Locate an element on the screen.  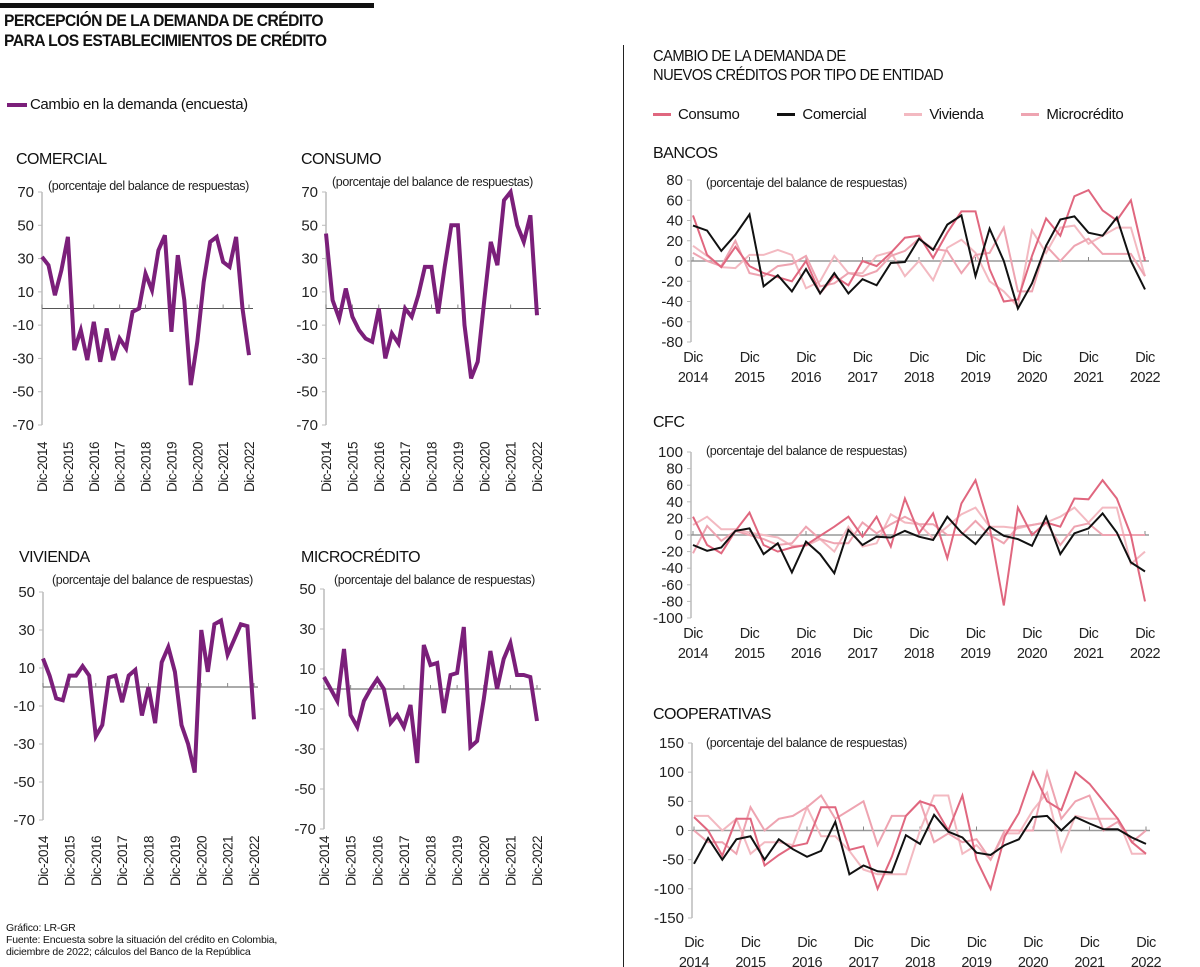
y-tick-label: -150 is located at coordinates (669, 918).